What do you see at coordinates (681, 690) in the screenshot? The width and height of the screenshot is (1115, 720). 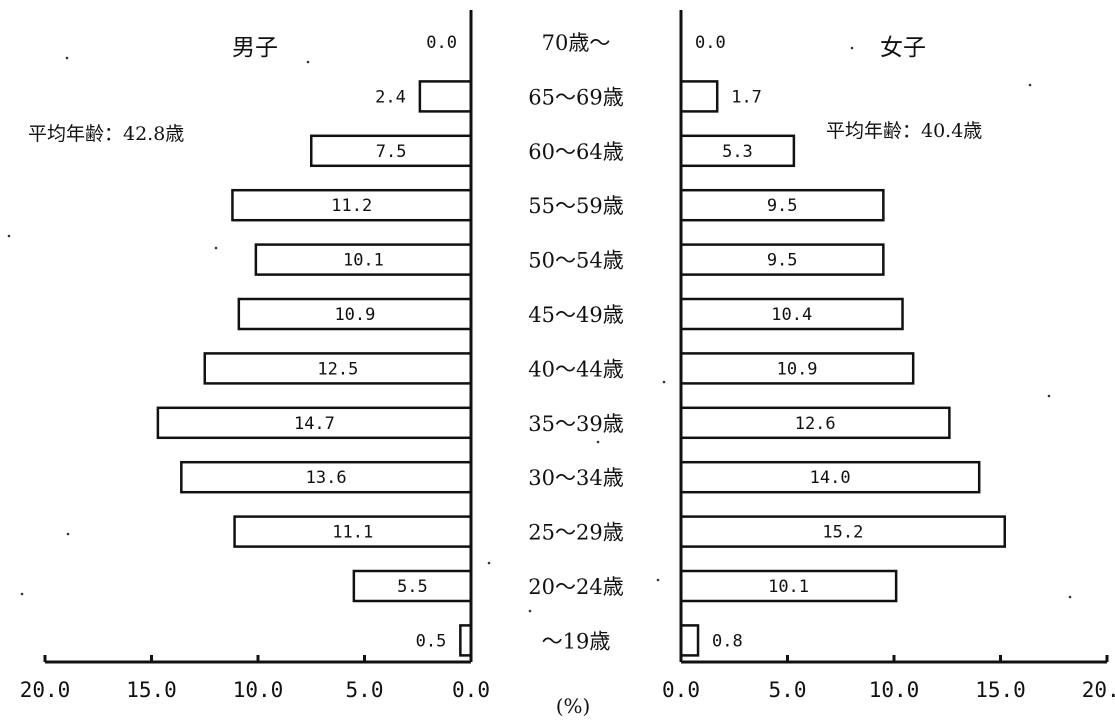 I see `female-tick-label: 0.0` at bounding box center [681, 690].